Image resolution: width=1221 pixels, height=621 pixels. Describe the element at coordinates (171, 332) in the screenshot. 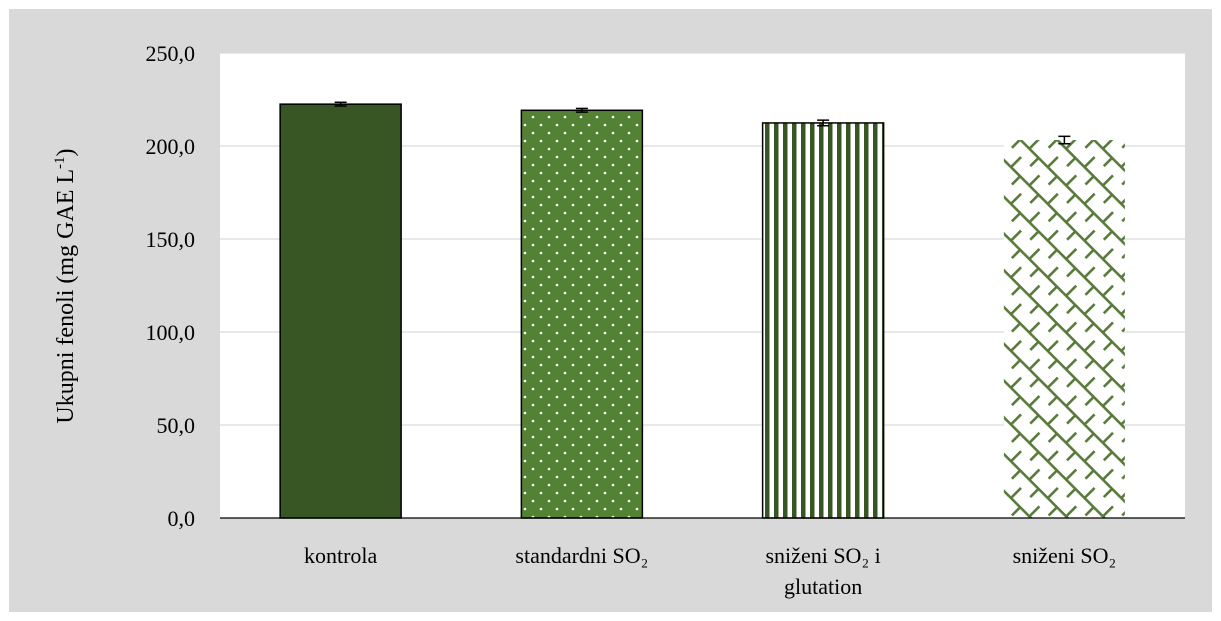

I see `y-tick-label: 100,0` at that location.